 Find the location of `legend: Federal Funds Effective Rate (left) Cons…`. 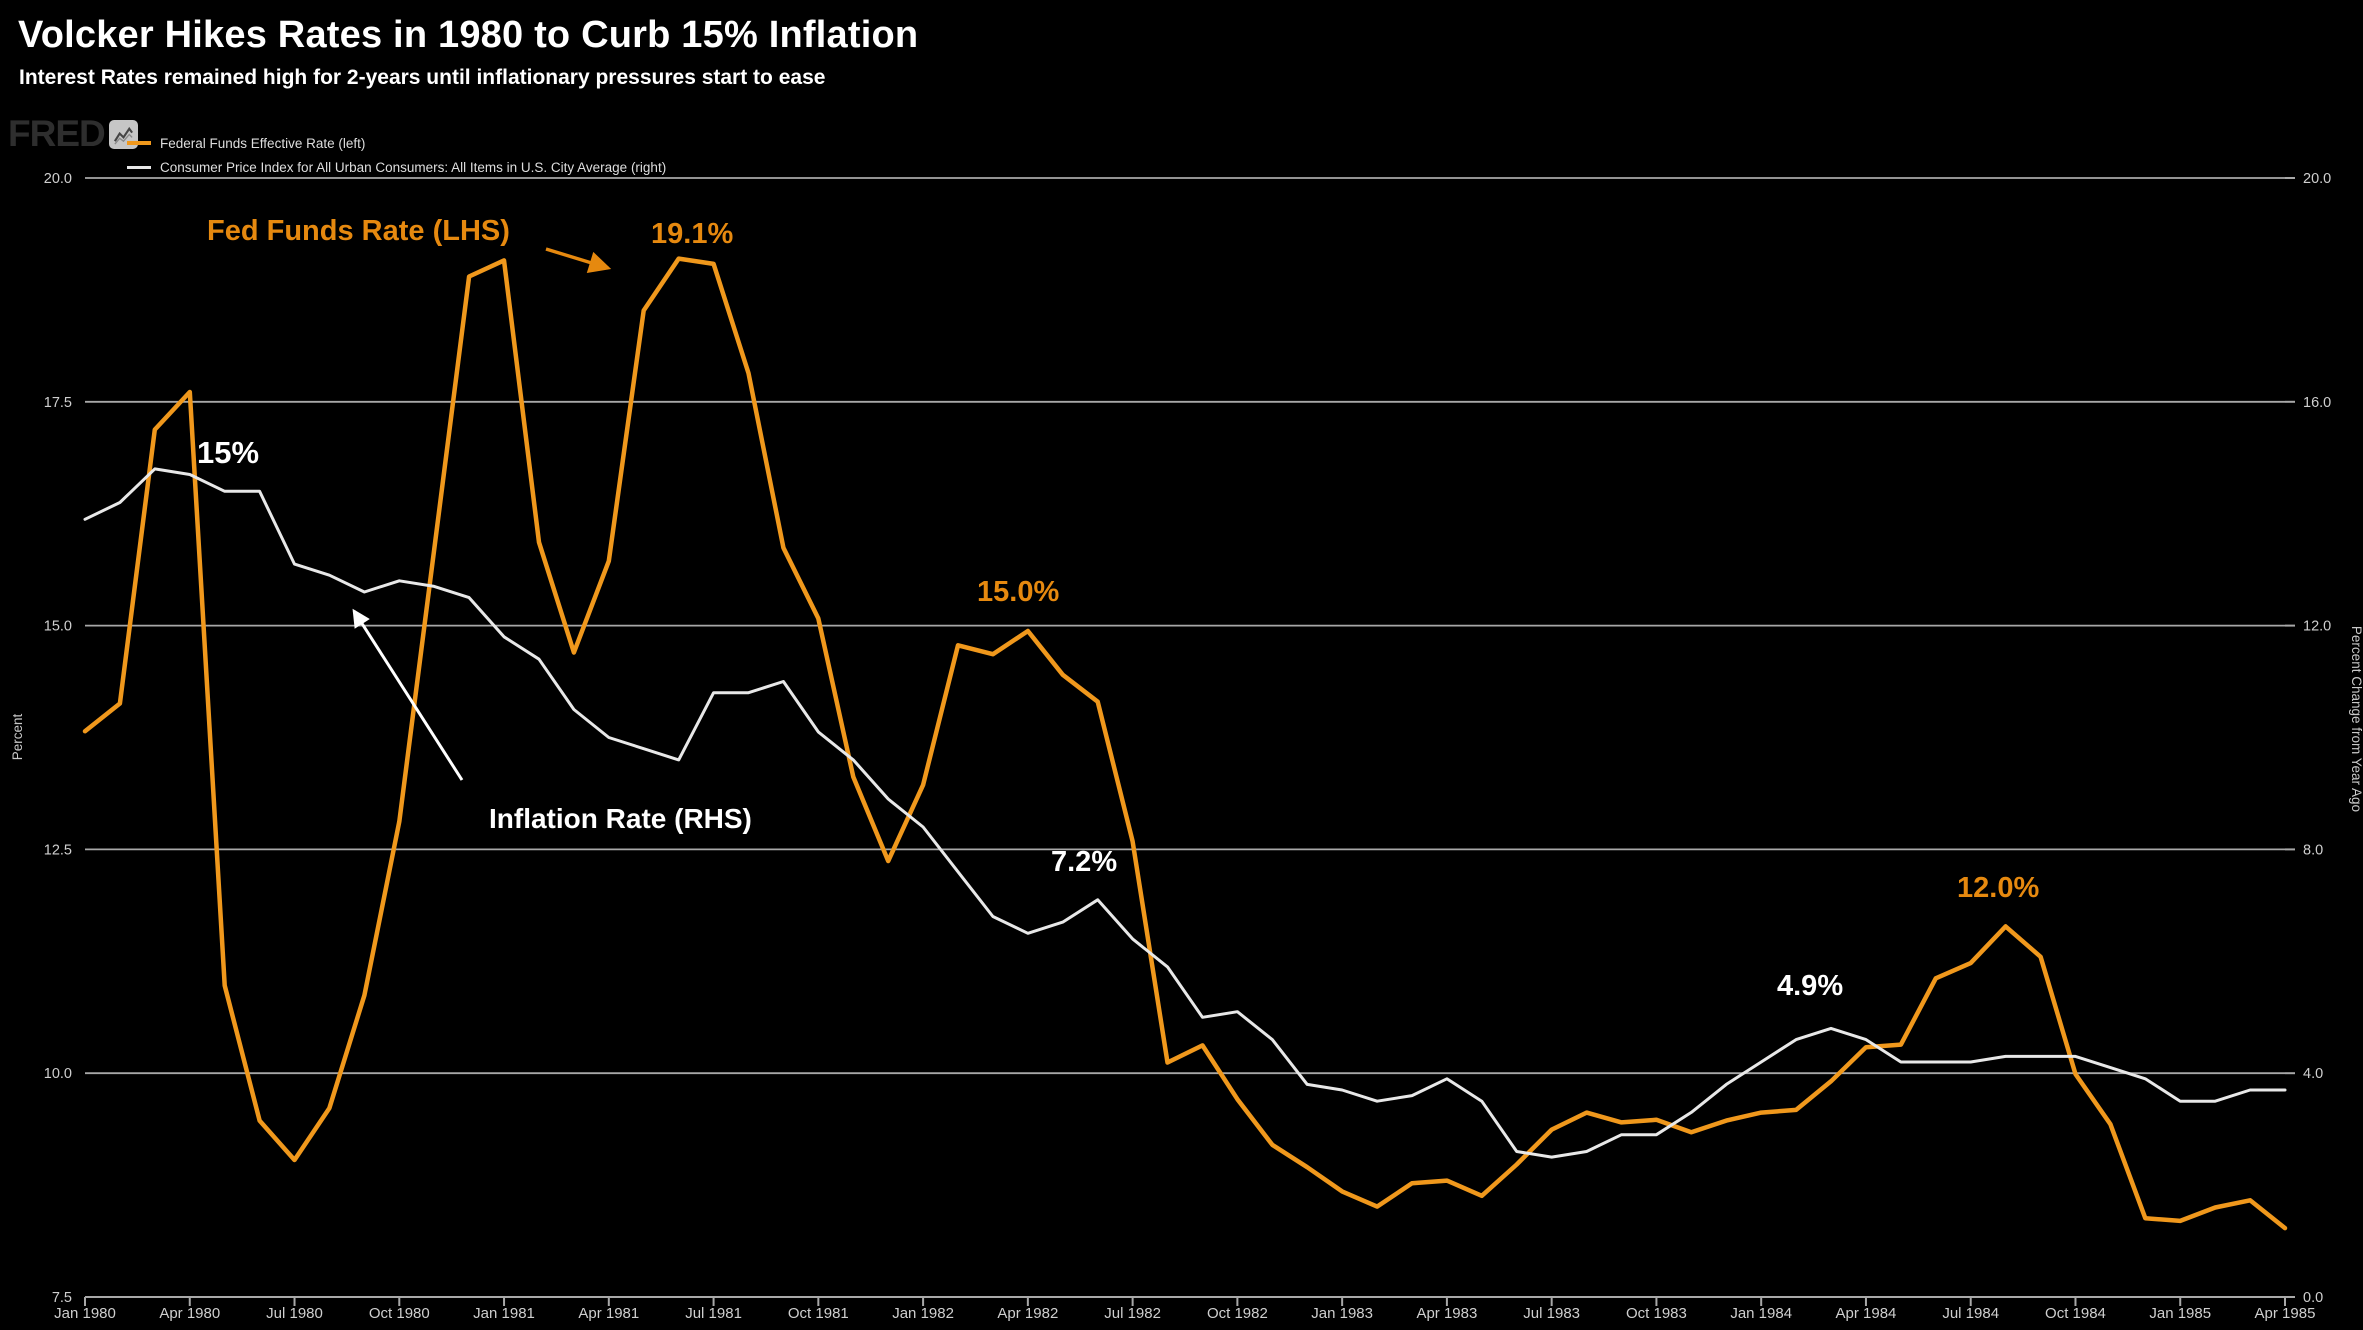

legend: Federal Funds Effective Rate (left) Cons… is located at coordinates (396, 155).